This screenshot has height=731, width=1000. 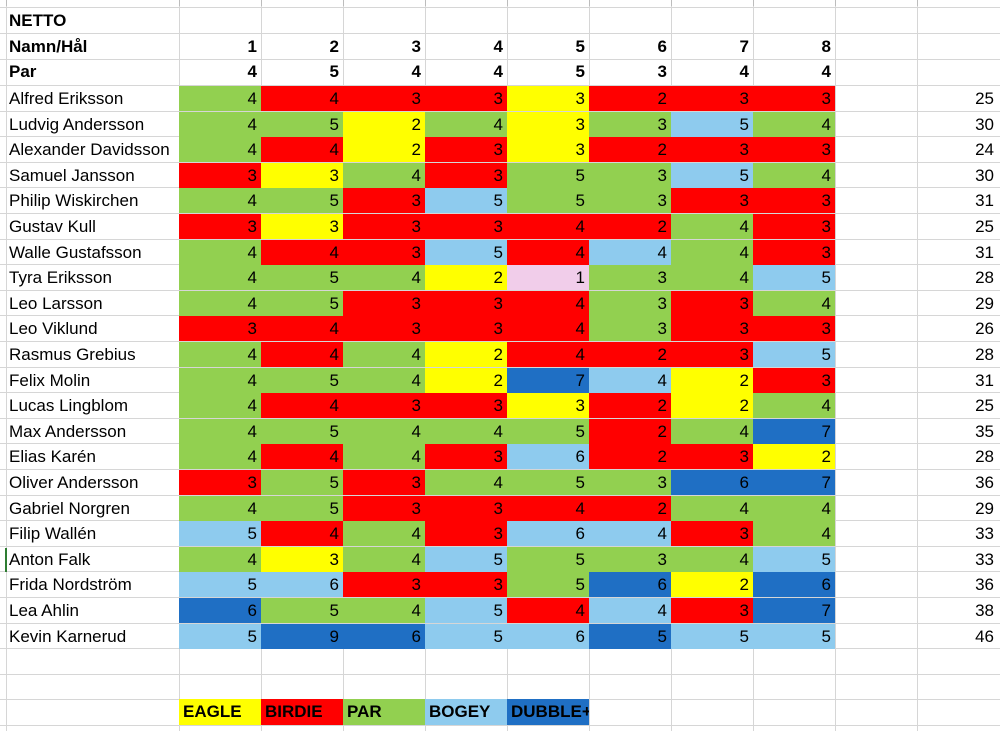 I want to click on player-name-cell: Rasmus Grebius, so click(x=72, y=354).